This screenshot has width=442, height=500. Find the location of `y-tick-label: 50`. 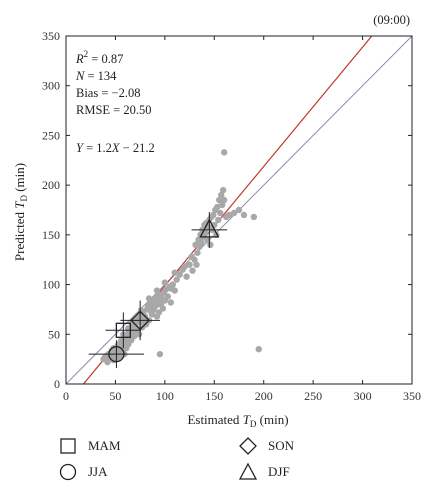

y-tick-label: 50 is located at coordinates (54, 334).